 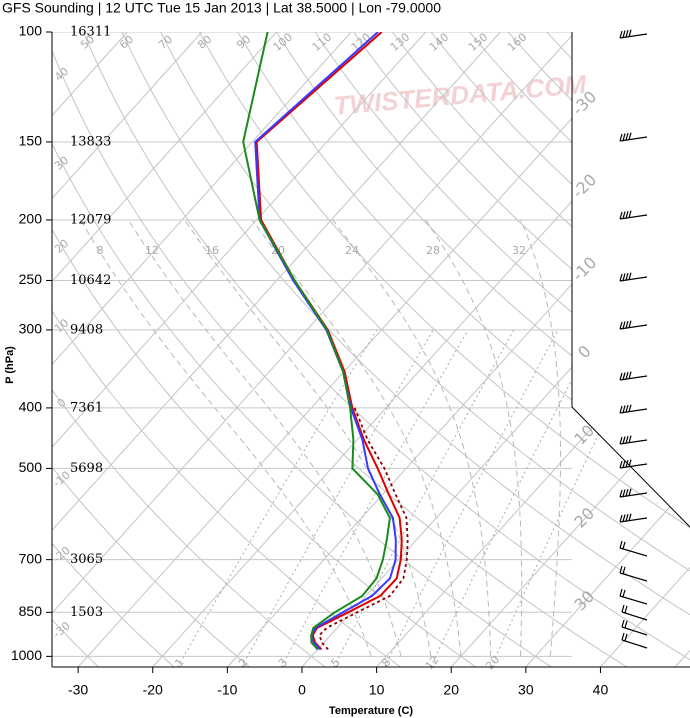 What do you see at coordinates (152, 250) in the screenshot?
I see `moist-adiabat-label: 12` at bounding box center [152, 250].